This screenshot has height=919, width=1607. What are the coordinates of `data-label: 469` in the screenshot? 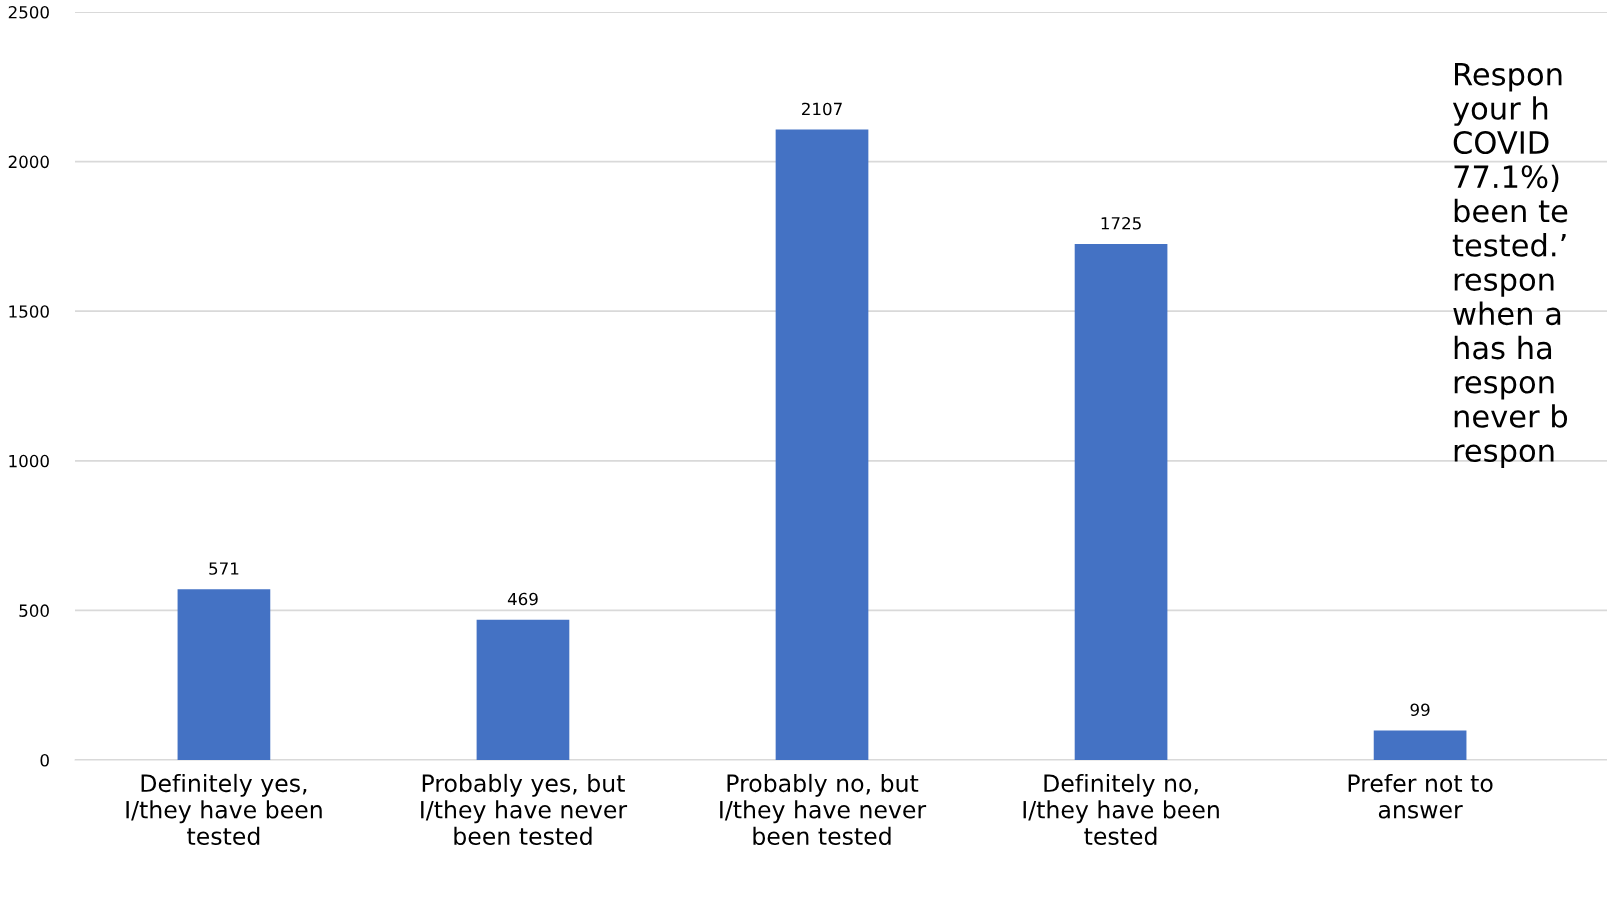 It's located at (522, 599).